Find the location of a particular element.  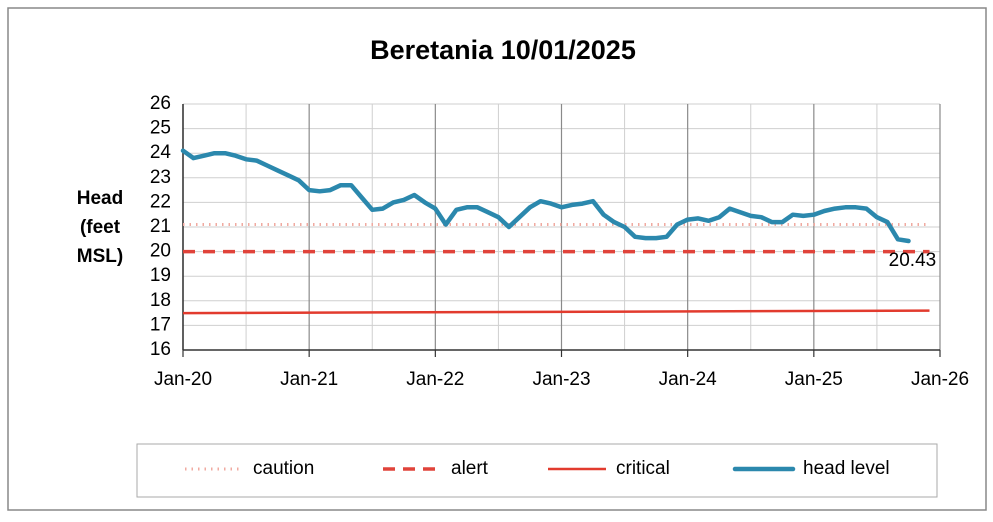

y-tick-label: 17 is located at coordinates (160, 324).